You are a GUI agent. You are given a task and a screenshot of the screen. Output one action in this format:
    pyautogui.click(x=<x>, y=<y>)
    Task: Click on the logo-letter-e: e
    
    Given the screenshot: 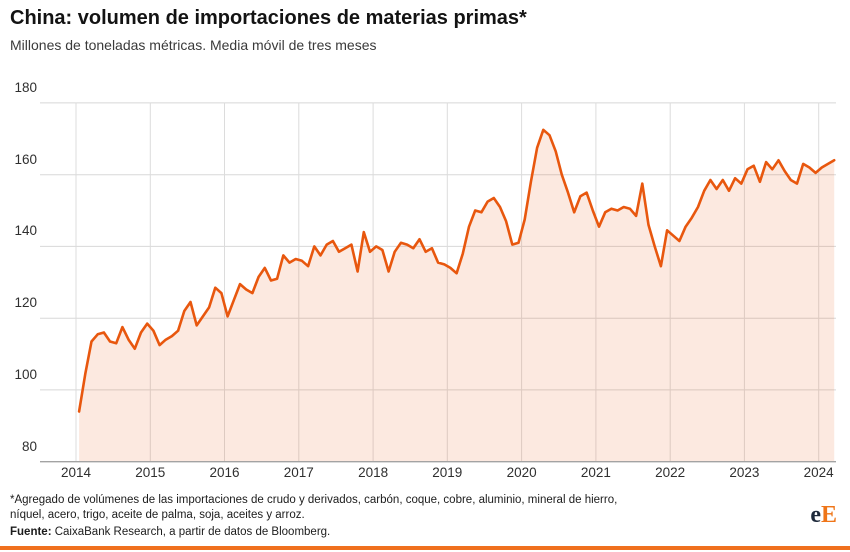 What is the action you would take?
    pyautogui.click(x=815, y=515)
    